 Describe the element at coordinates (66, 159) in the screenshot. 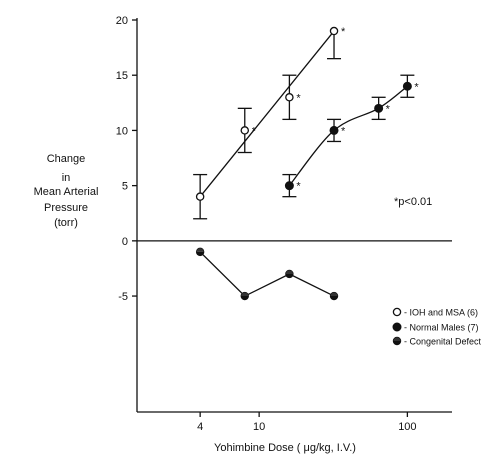

I see `y-axis-label-line: Change` at that location.